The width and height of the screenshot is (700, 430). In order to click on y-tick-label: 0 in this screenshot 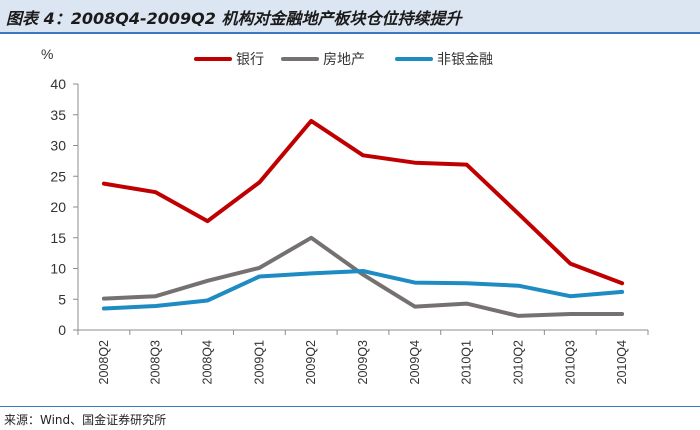, I will do `click(62, 330)`.